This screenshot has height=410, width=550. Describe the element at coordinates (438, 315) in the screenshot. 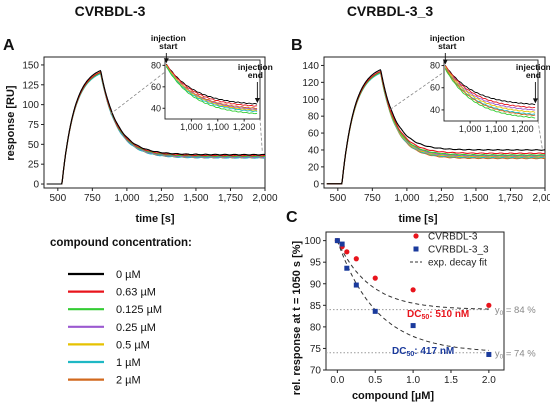

I see `panel-c-dc50-label: DC50: 510 nM` at that location.